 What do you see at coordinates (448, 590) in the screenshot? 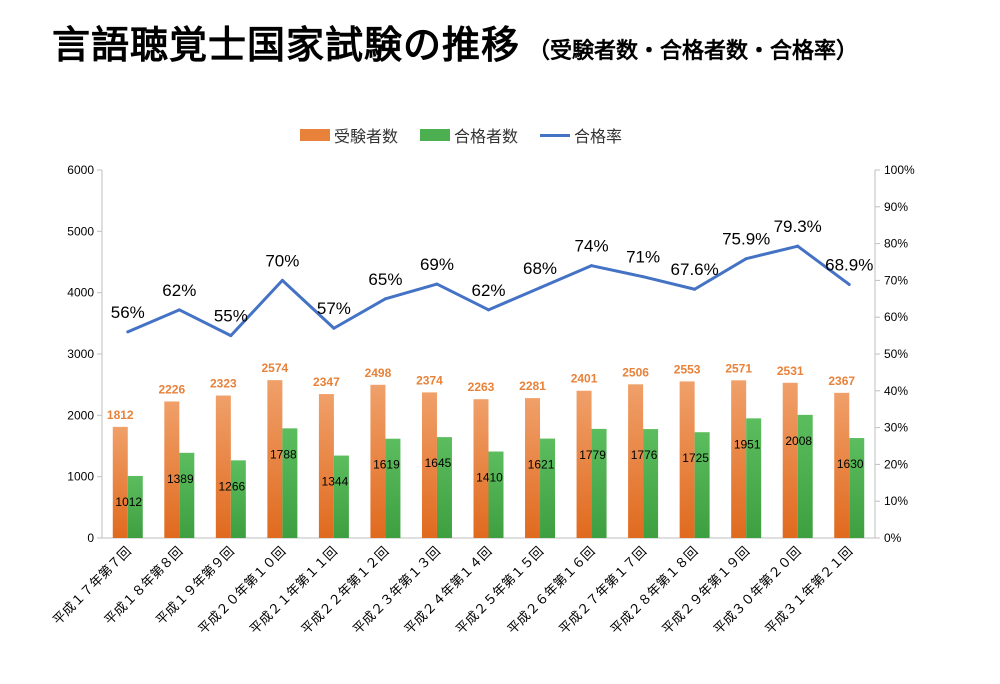
I see `x-tick-label: 平成２４年第１４回` at bounding box center [448, 590].